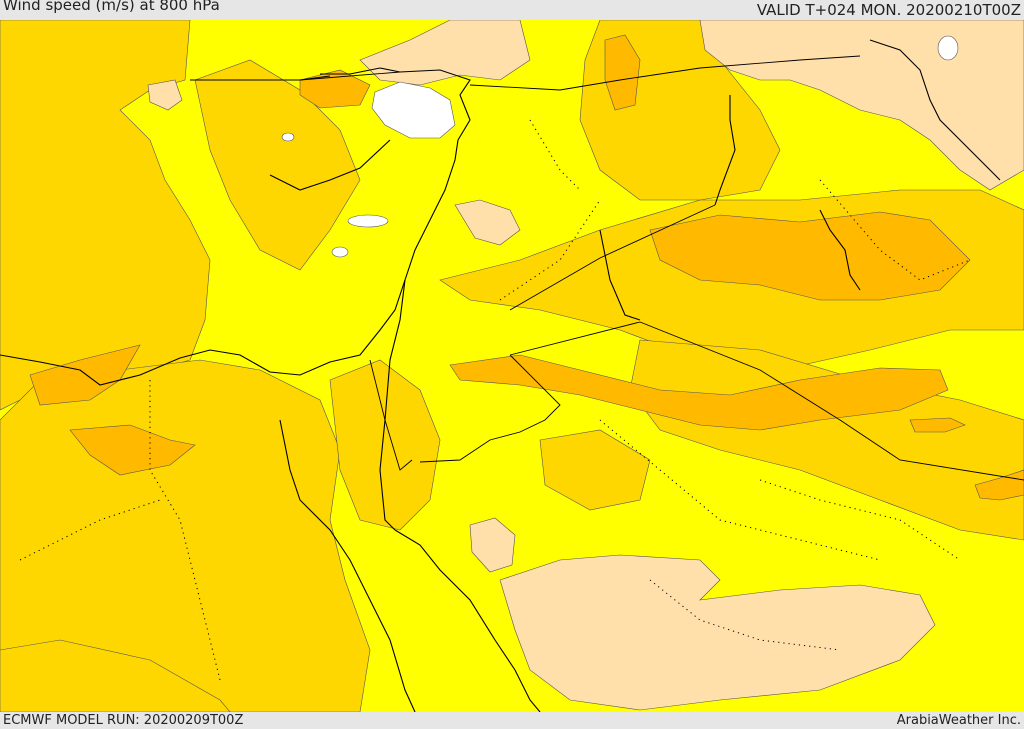  I want to click on credit-label: ArabiaWeather Inc., so click(958, 720).